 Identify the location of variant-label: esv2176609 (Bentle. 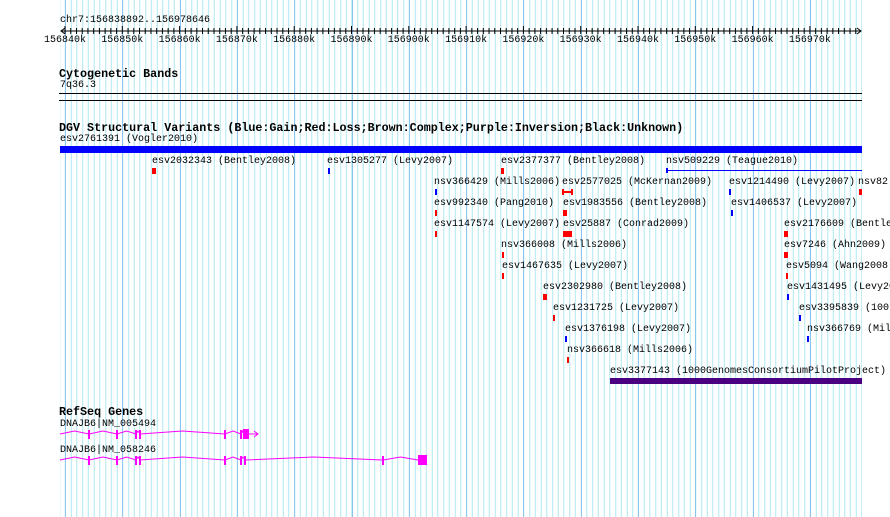
(837, 224).